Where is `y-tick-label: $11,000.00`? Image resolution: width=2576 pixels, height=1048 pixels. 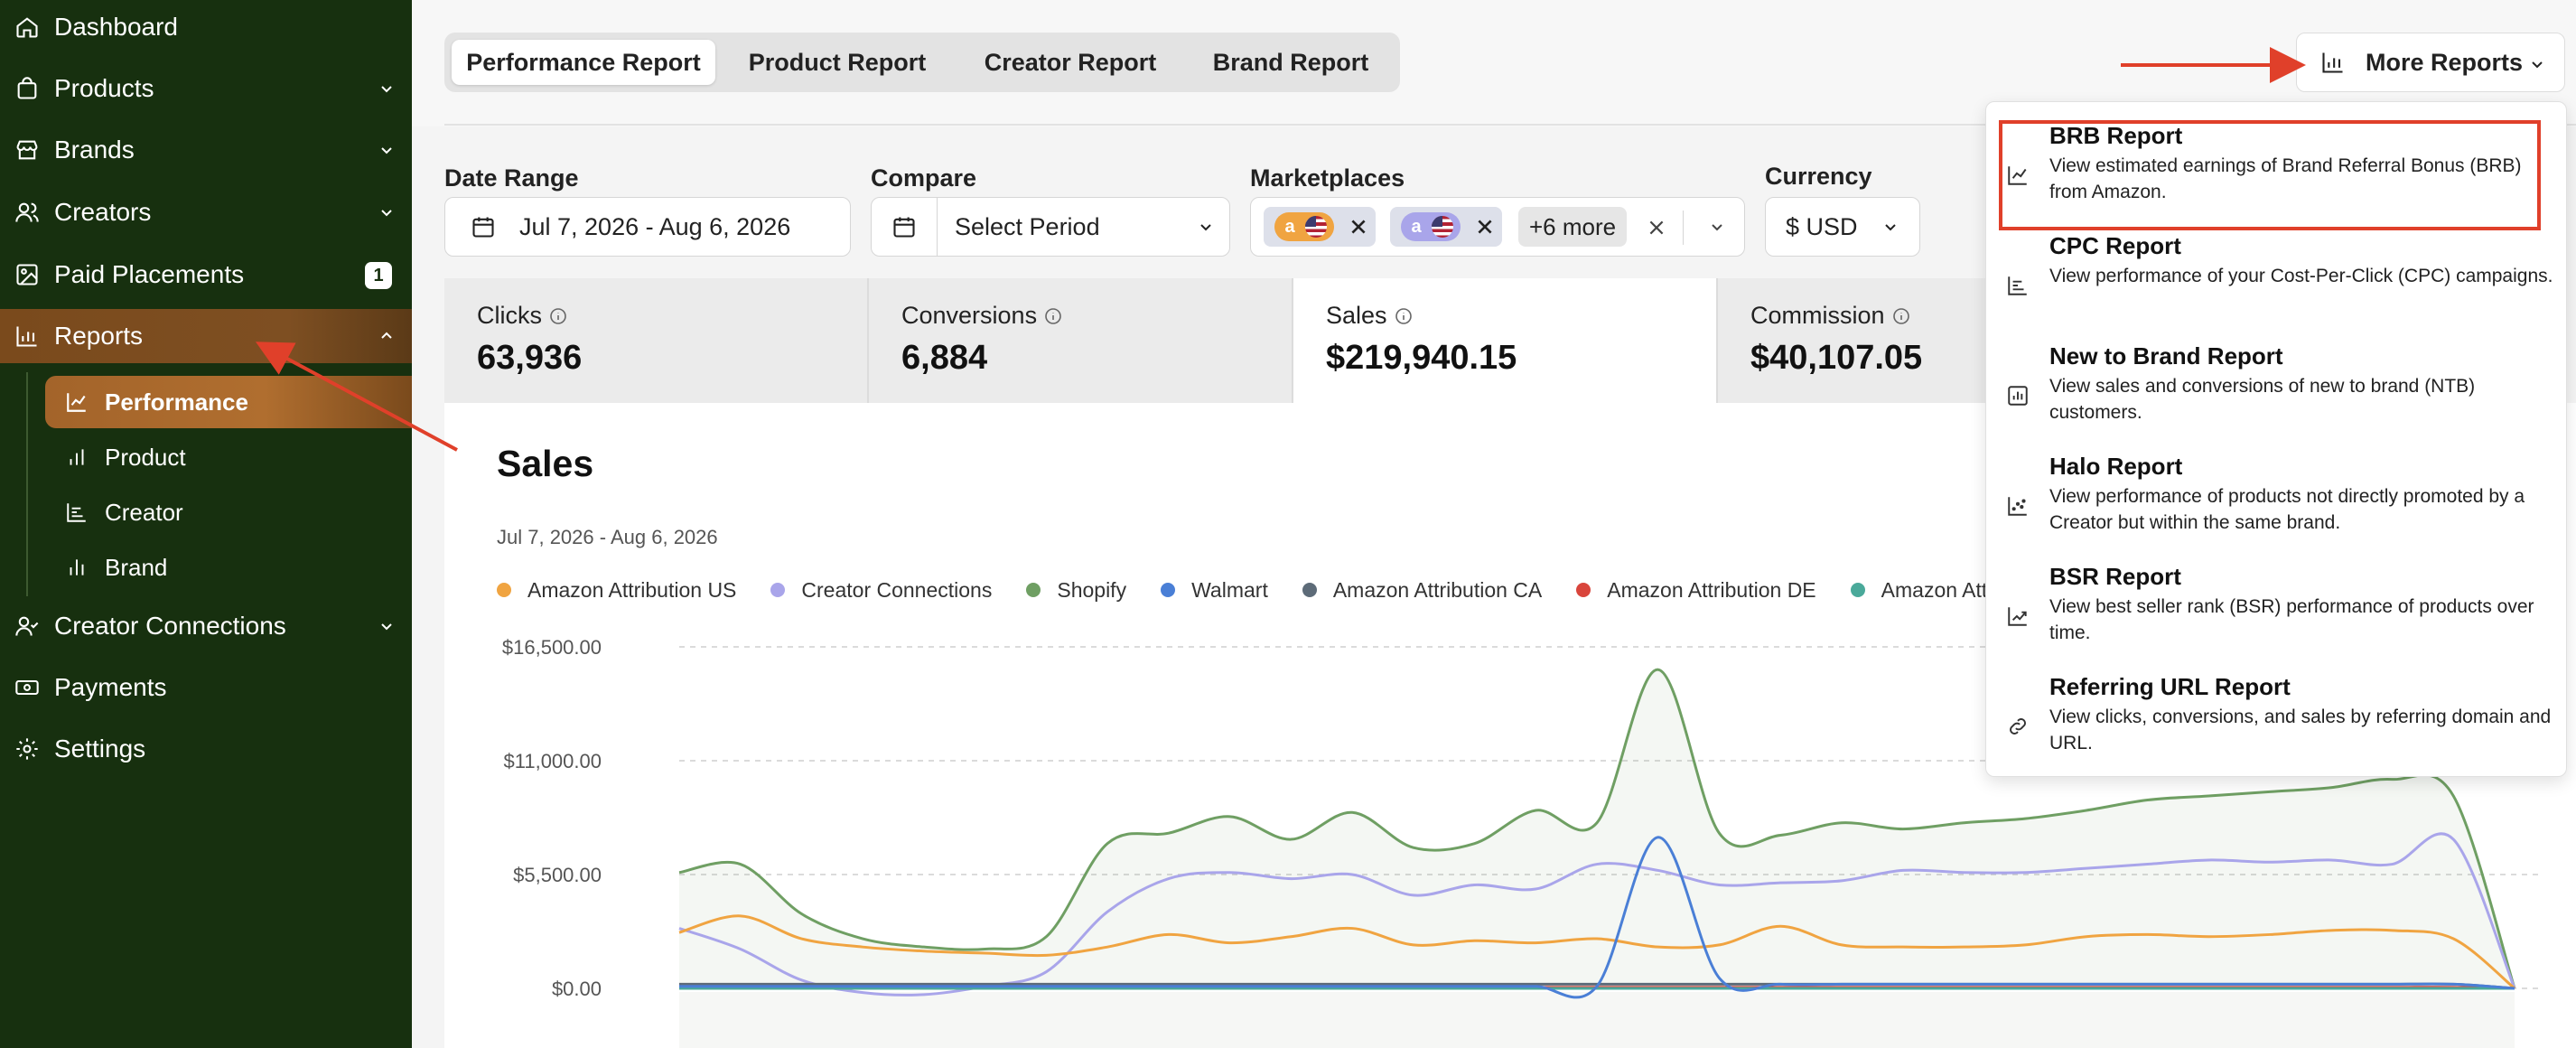 y-tick-label: $11,000.00 is located at coordinates (553, 761).